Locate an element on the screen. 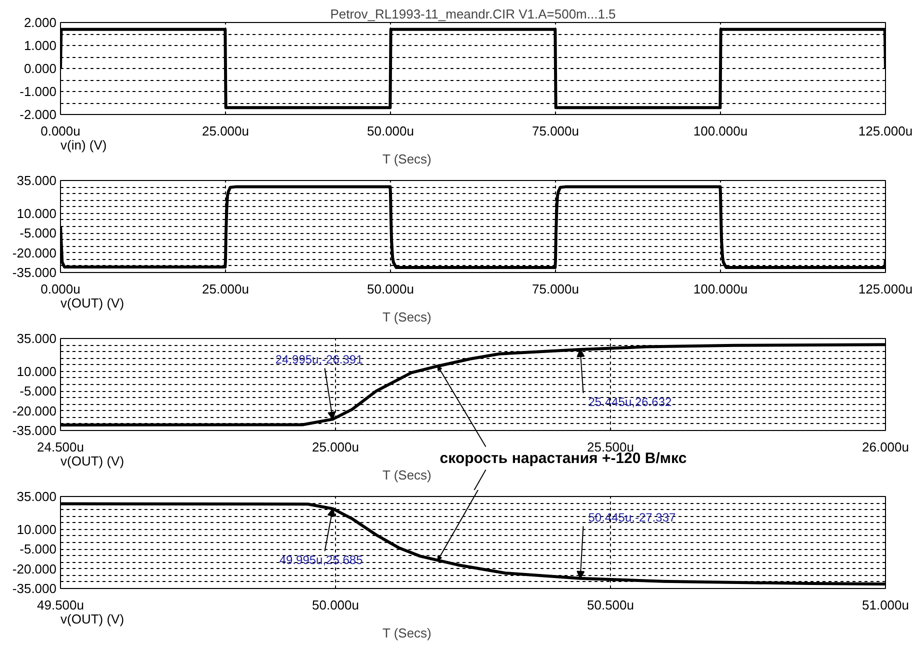  x-tick-label: 50.500u is located at coordinates (610, 605).